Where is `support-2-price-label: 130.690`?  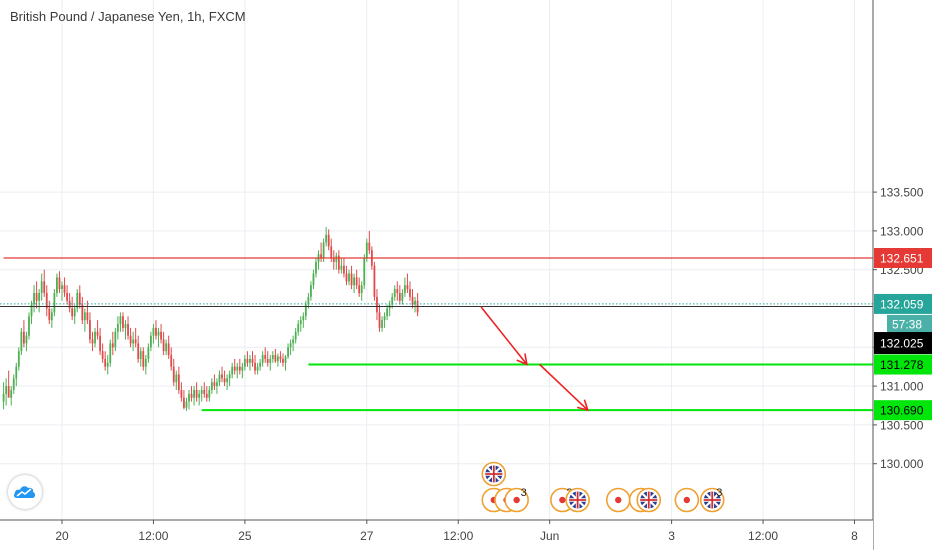 support-2-price-label: 130.690 is located at coordinates (902, 411).